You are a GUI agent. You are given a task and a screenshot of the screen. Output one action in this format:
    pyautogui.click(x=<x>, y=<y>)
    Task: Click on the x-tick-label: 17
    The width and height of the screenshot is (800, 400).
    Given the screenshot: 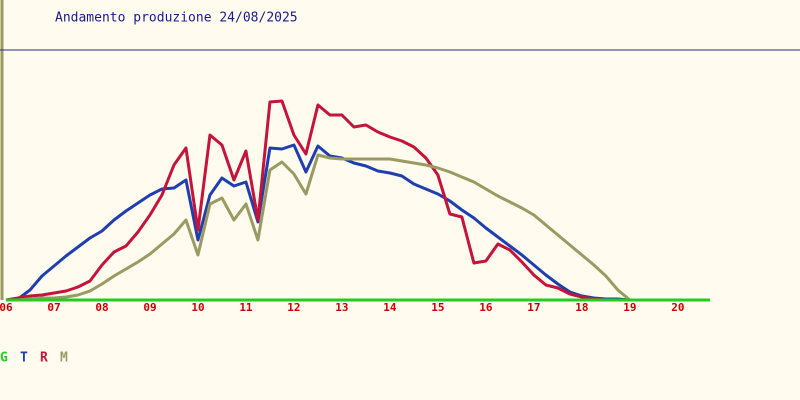 What is the action you would take?
    pyautogui.click(x=533, y=307)
    